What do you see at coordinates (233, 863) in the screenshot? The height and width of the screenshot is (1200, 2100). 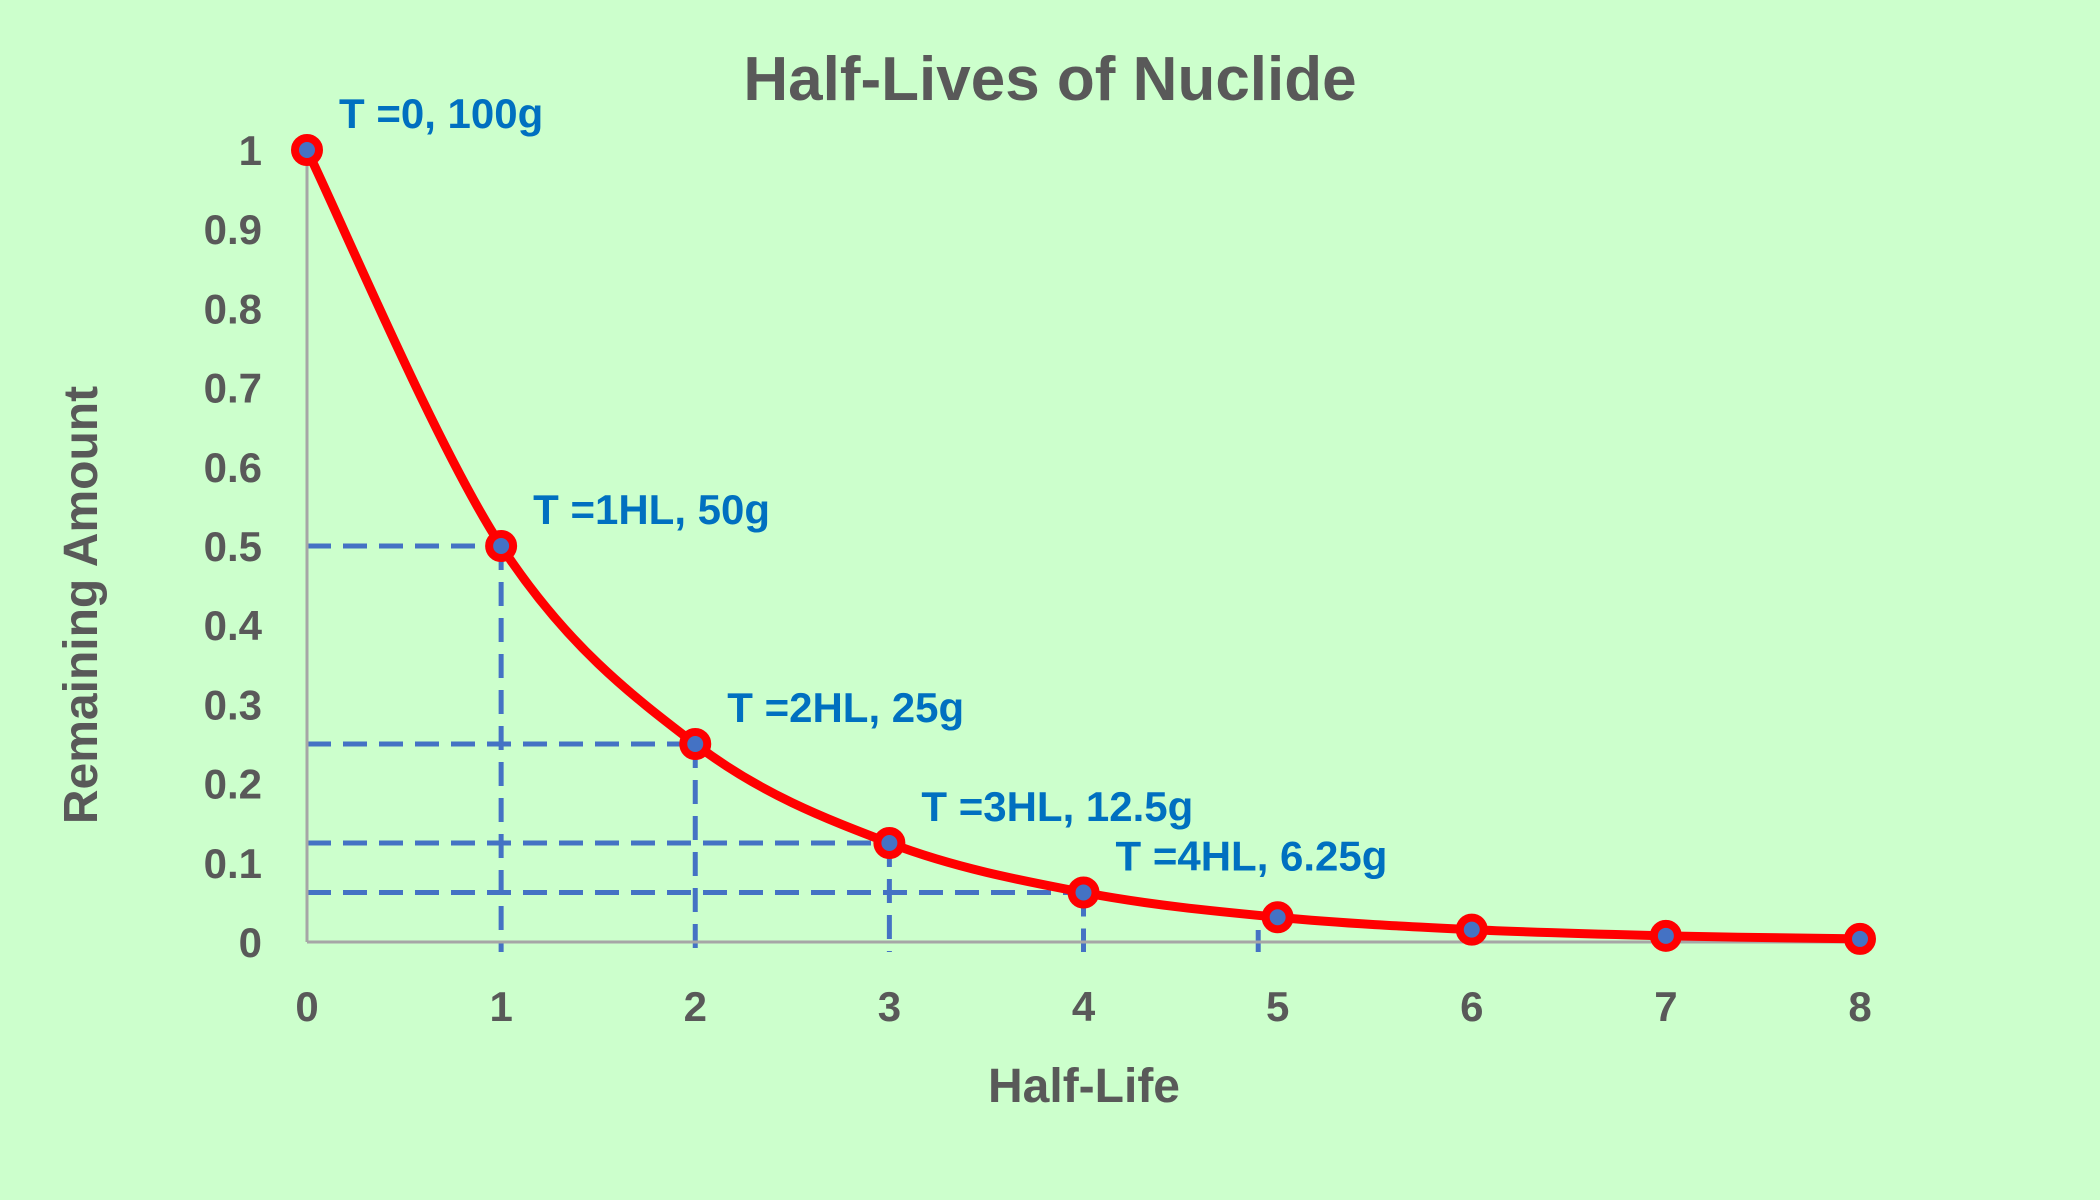 I see `y-tick-label: 0.1` at bounding box center [233, 863].